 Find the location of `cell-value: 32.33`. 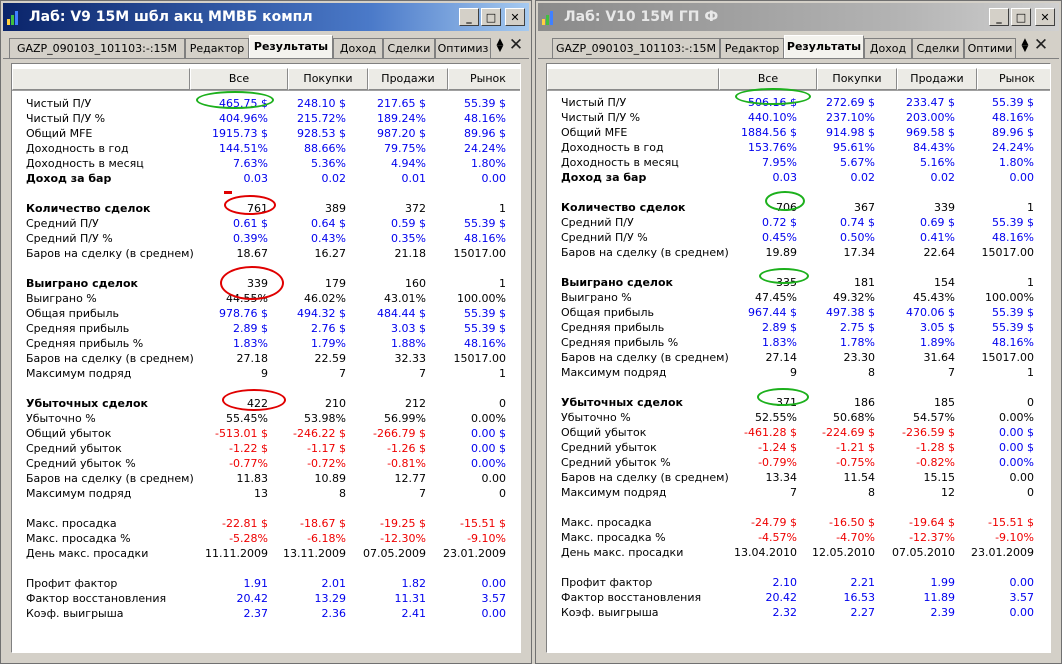

cell-value: 32.33 is located at coordinates (410, 358).